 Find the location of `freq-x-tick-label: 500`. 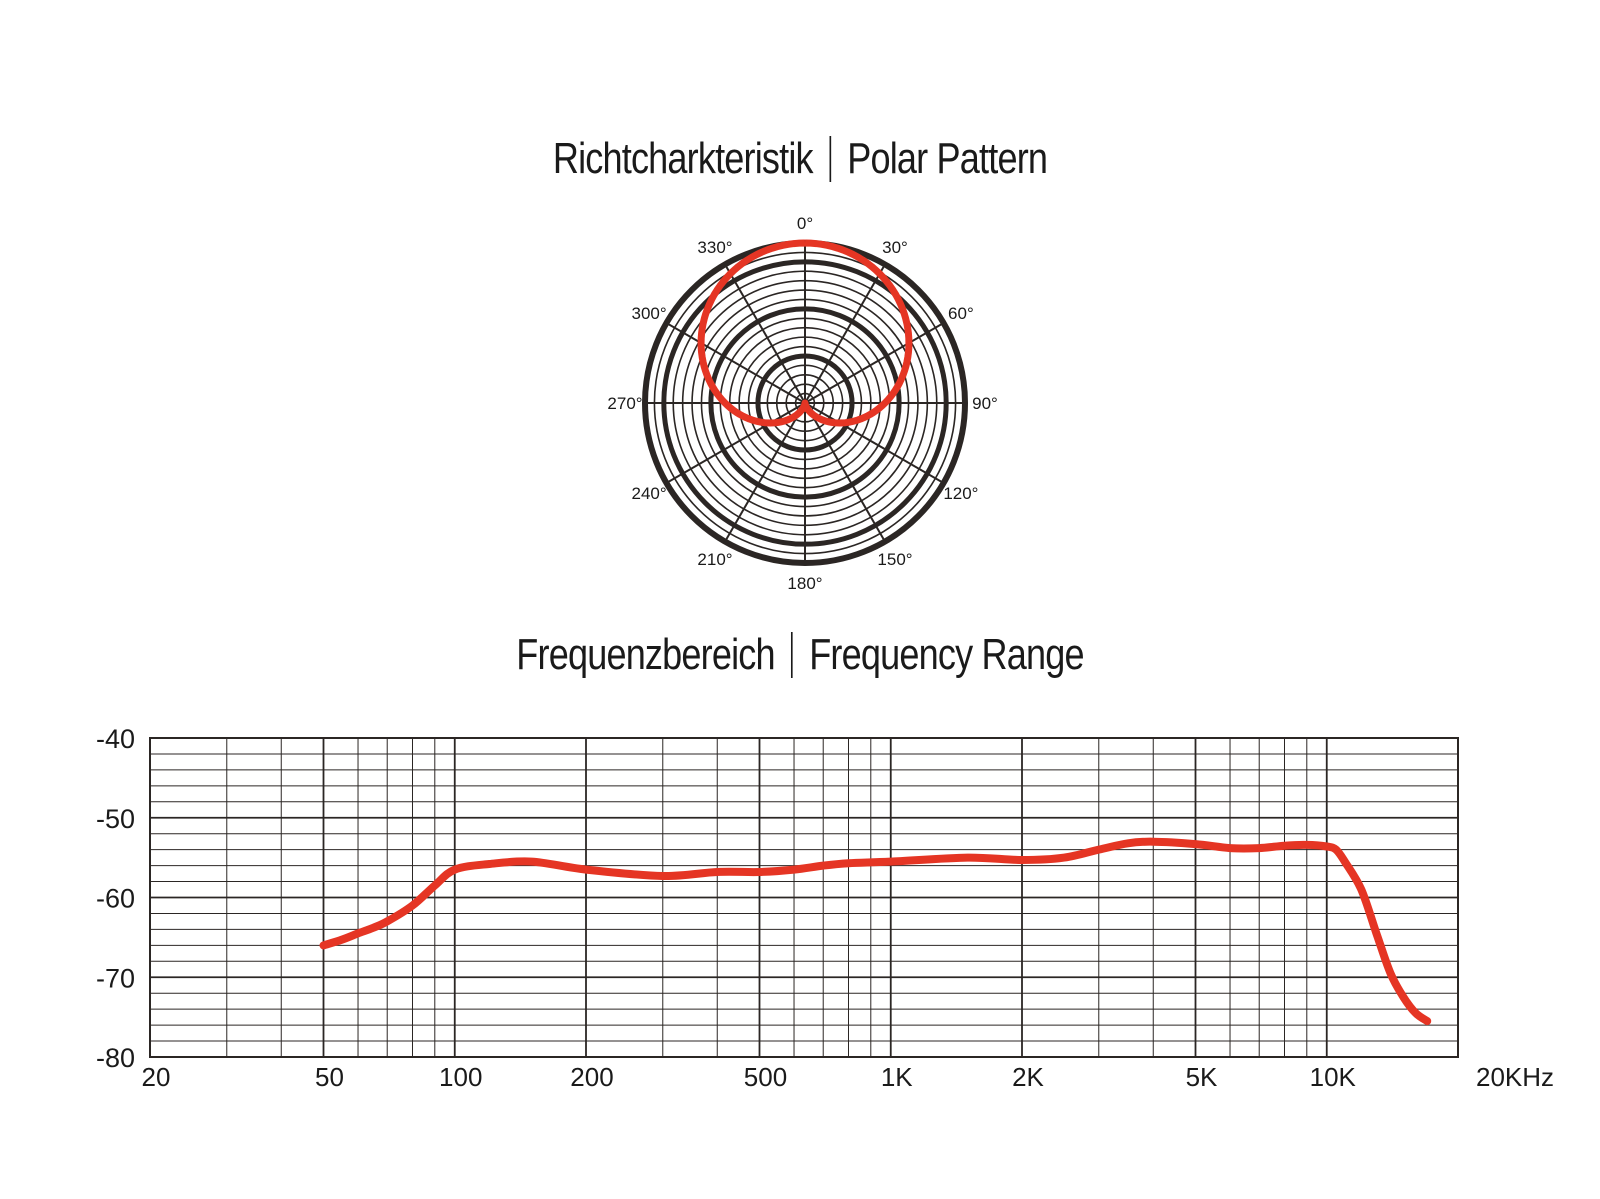

freq-x-tick-label: 500 is located at coordinates (765, 1077).